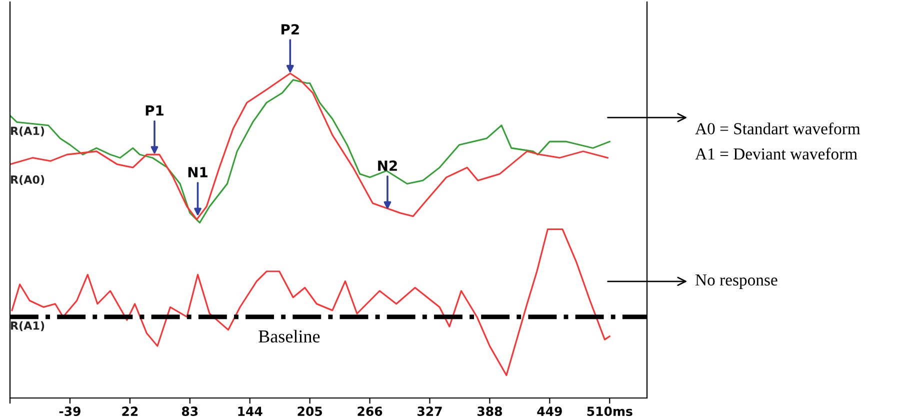  What do you see at coordinates (27, 180) in the screenshot?
I see `series-label: R(A0)` at bounding box center [27, 180].